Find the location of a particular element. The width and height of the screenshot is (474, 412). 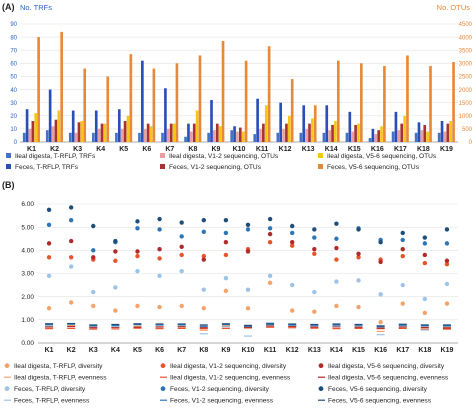

left-tick-label: 90 is located at coordinates (13, 25).